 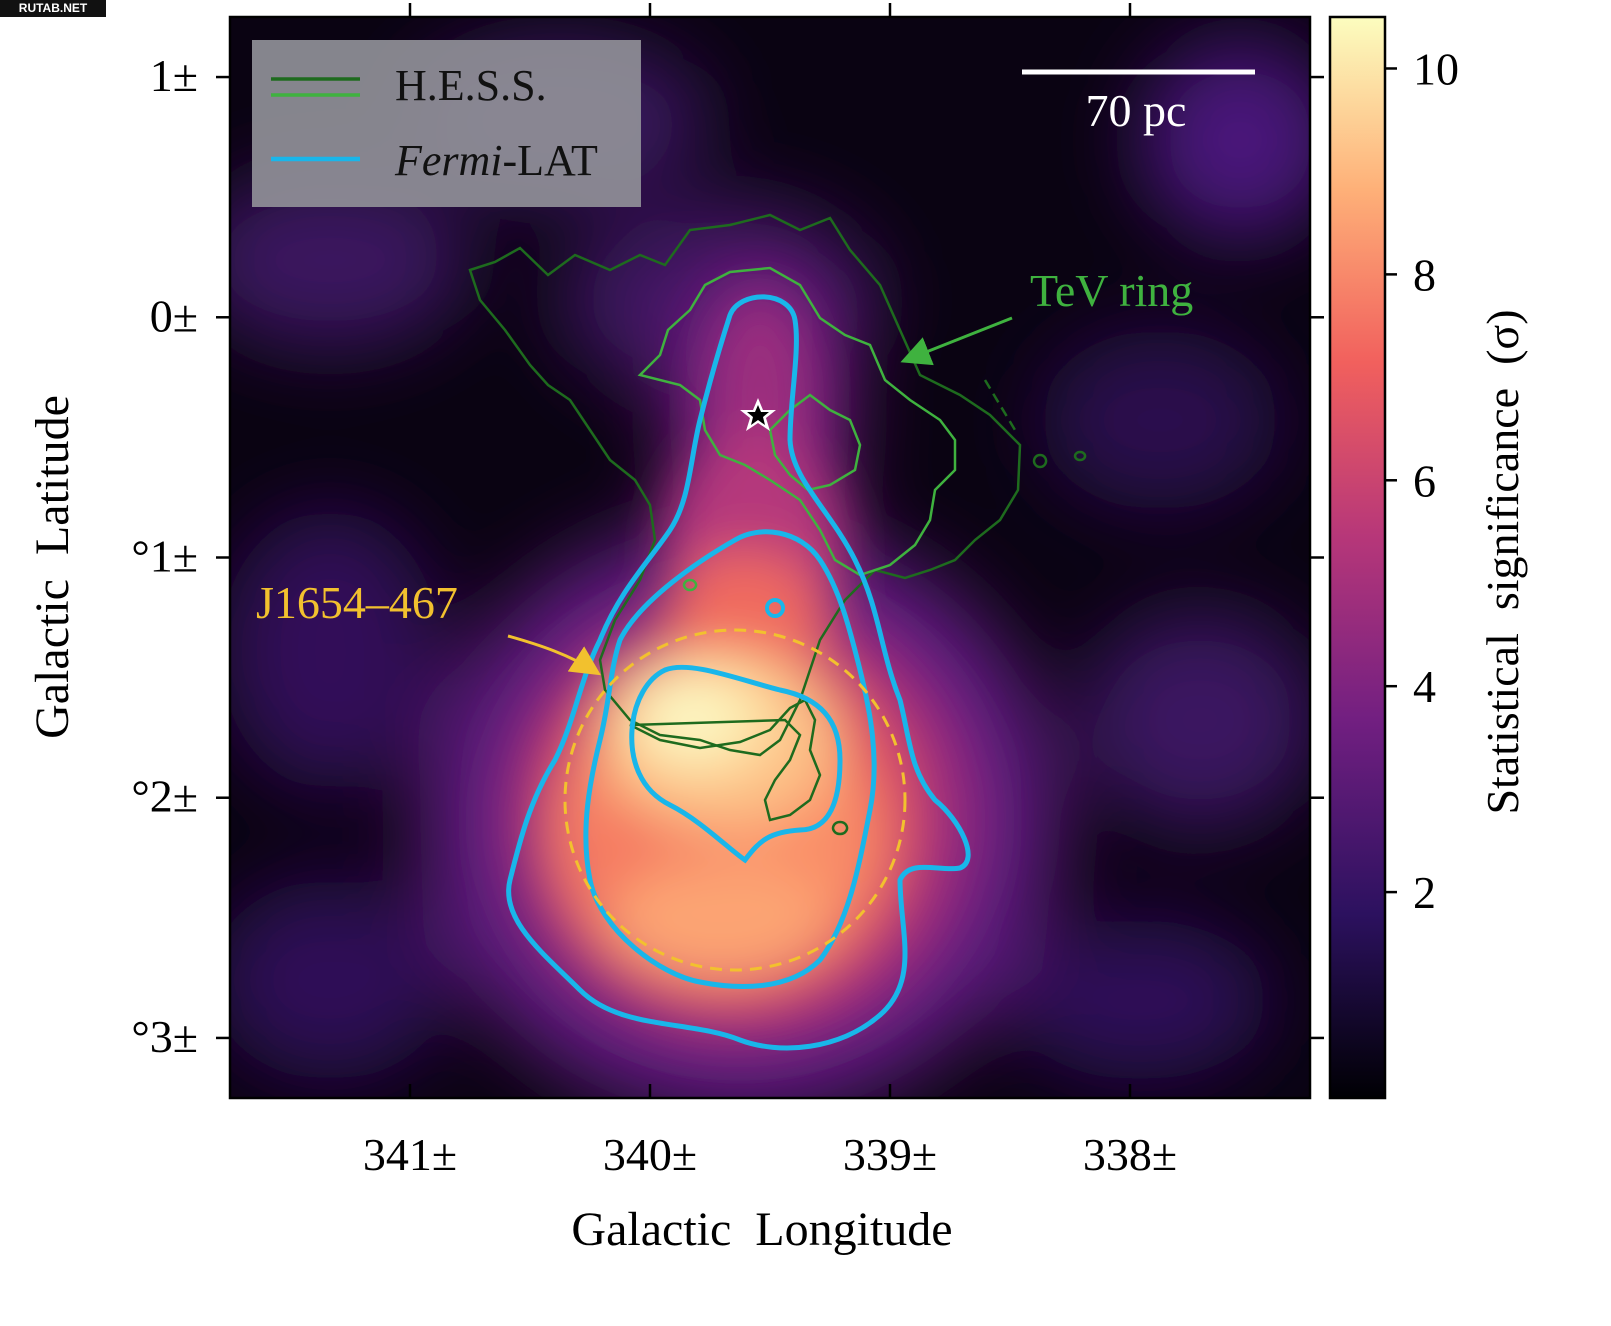 I want to click on fermi-inner-contour, so click(x=736, y=764).